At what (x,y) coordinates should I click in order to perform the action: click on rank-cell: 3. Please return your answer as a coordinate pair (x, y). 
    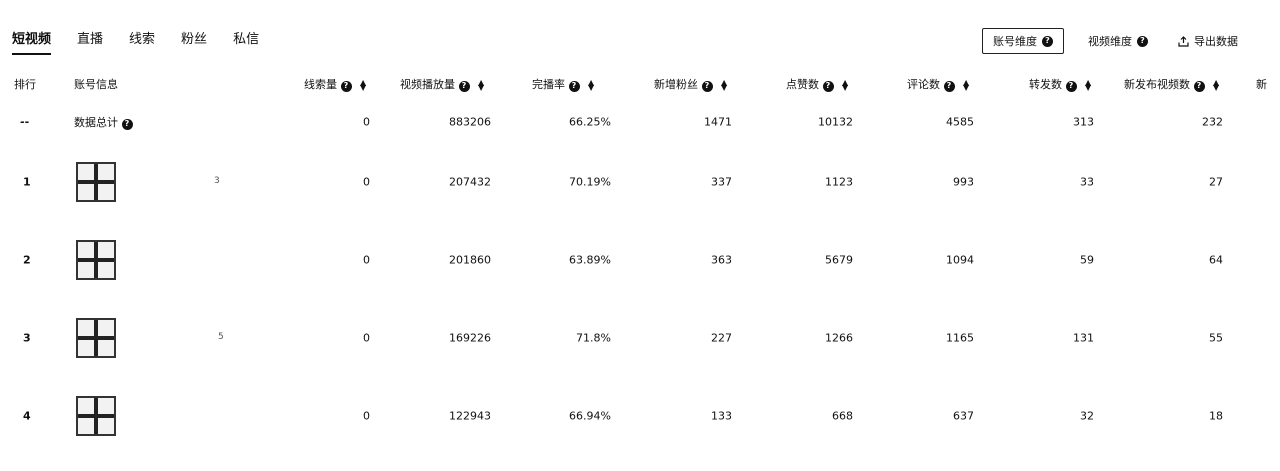
    Looking at the image, I should click on (27, 338).